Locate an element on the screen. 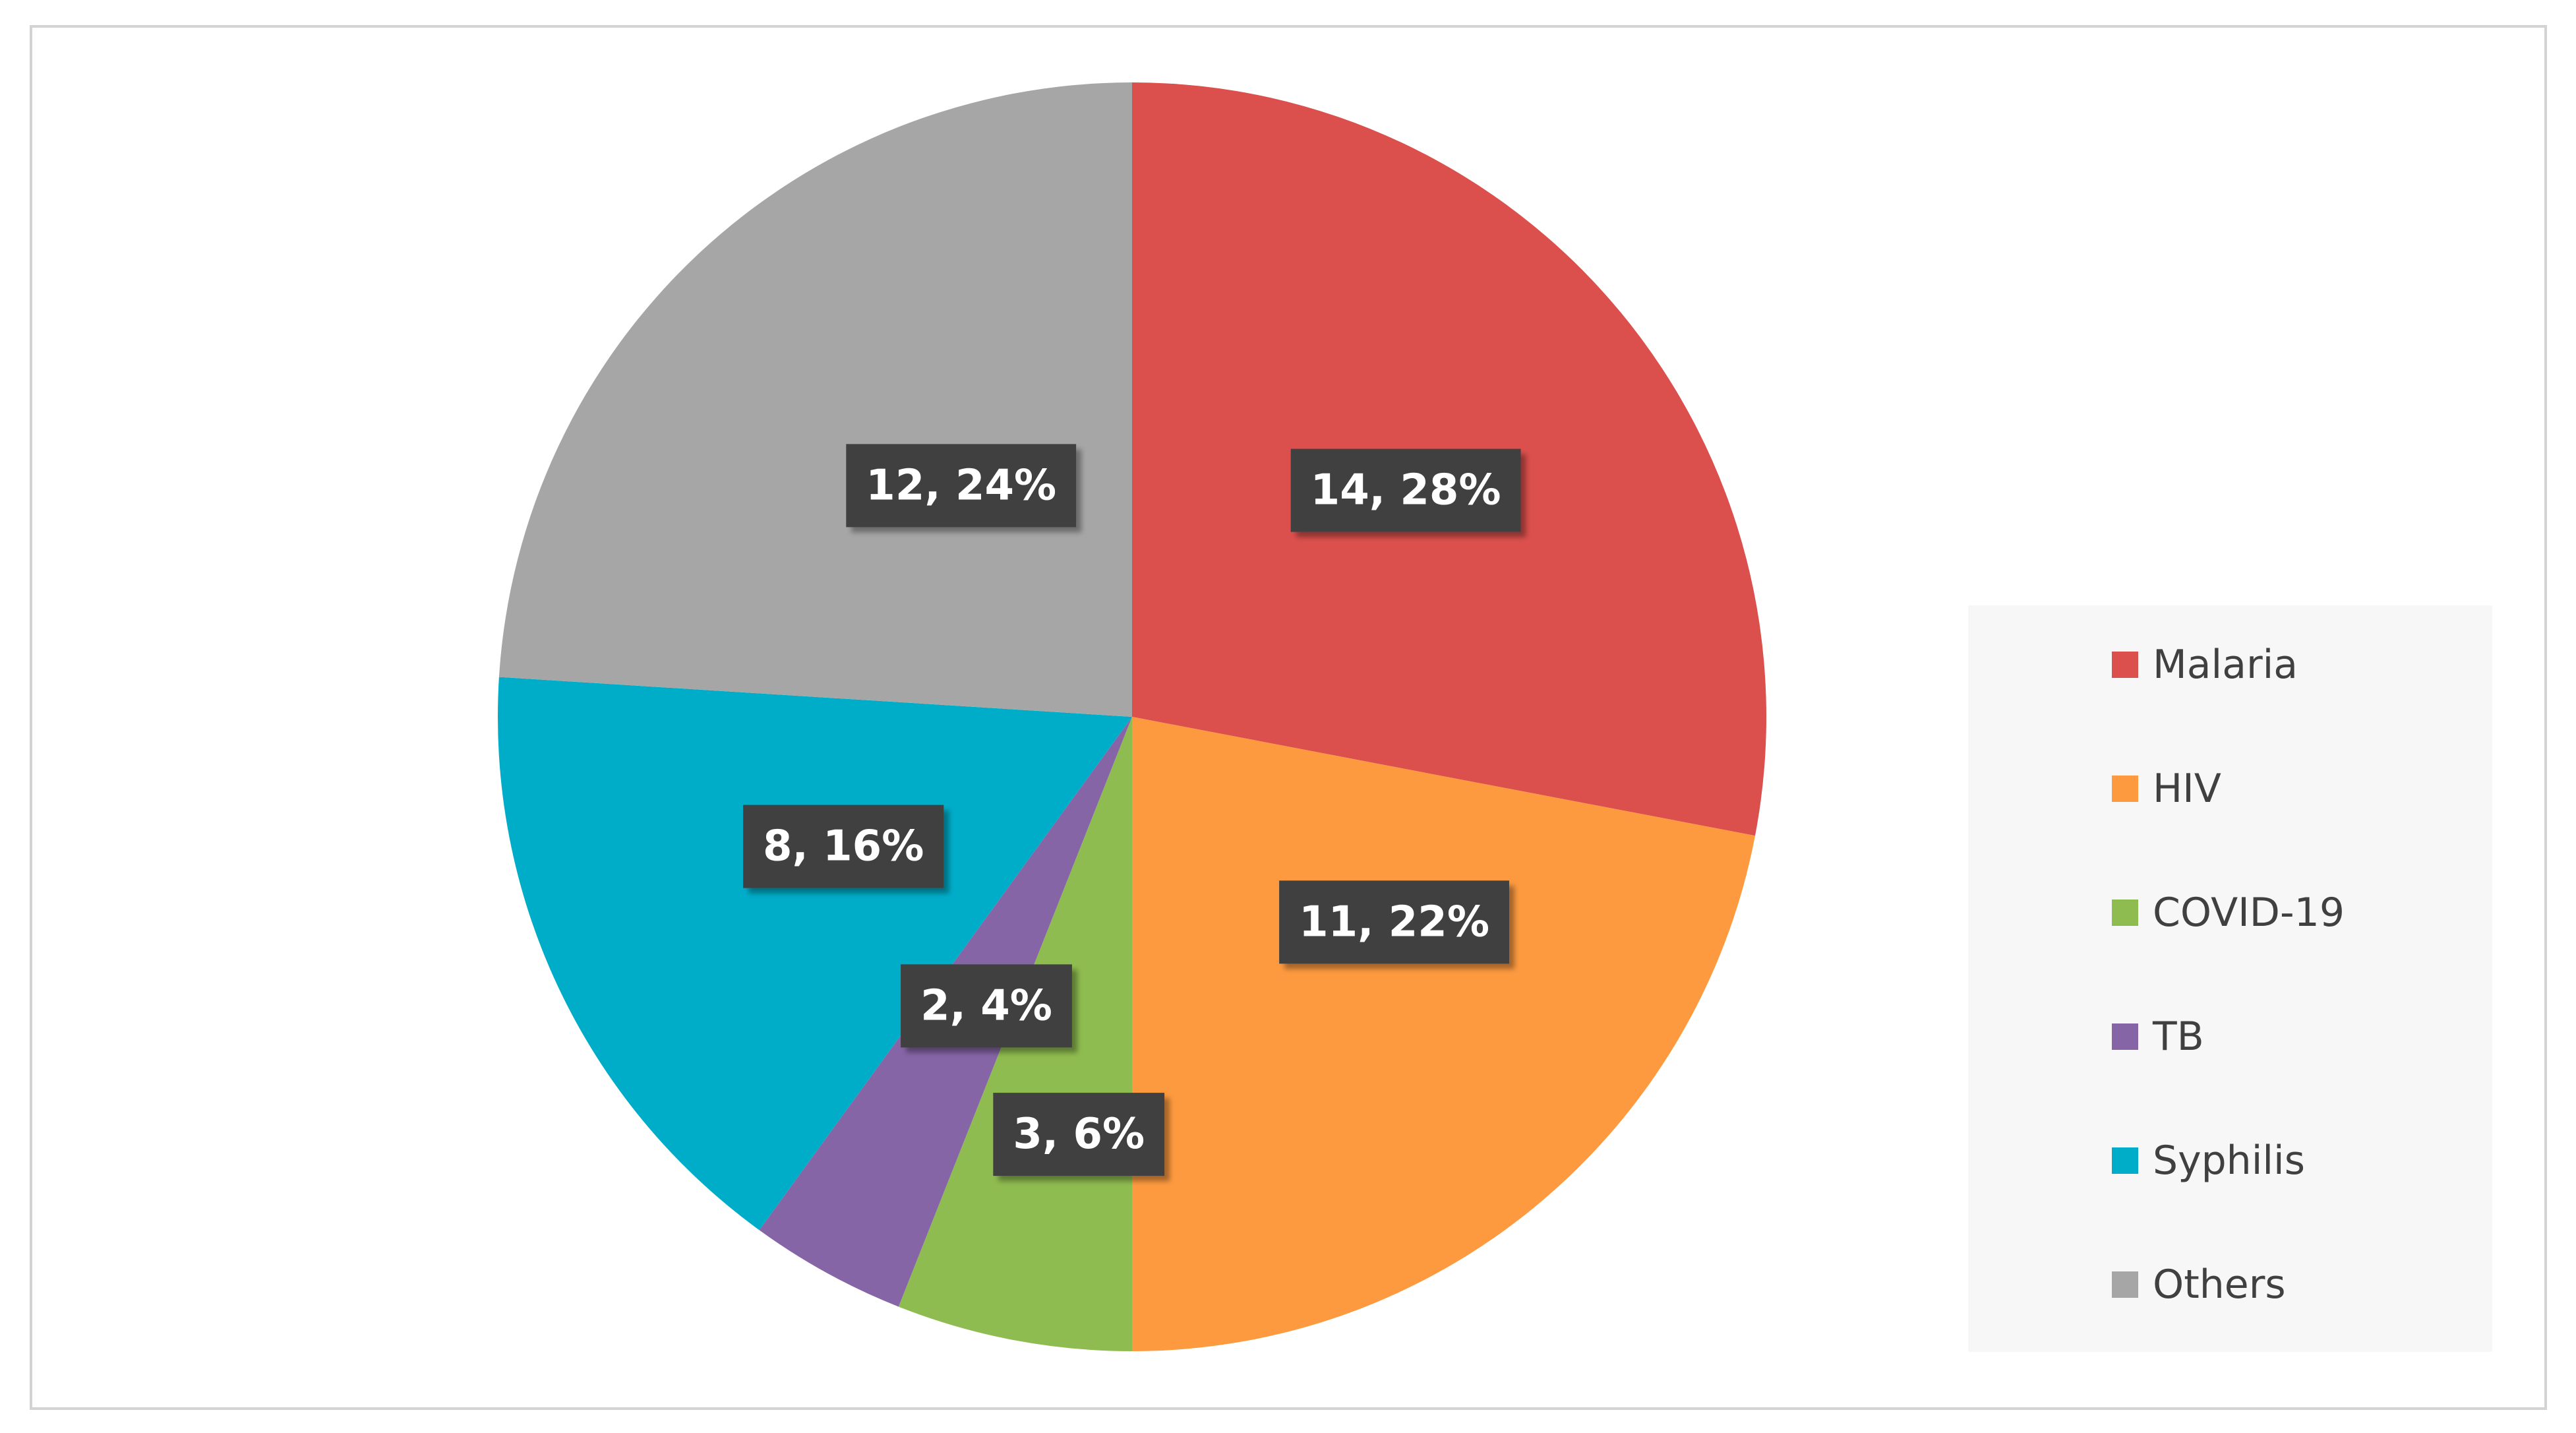 This screenshot has width=2576, height=1433. pie-slice-hiv is located at coordinates (1444, 1034).